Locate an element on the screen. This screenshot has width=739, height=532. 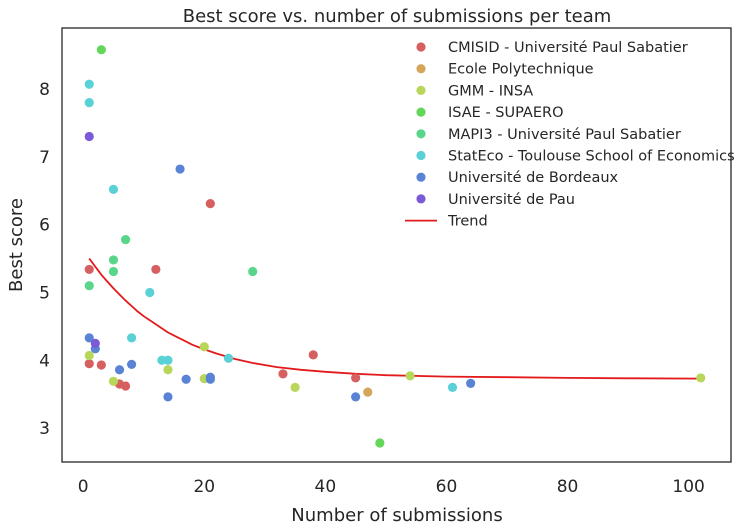
y-tick-label: 8 is located at coordinates (44, 90).